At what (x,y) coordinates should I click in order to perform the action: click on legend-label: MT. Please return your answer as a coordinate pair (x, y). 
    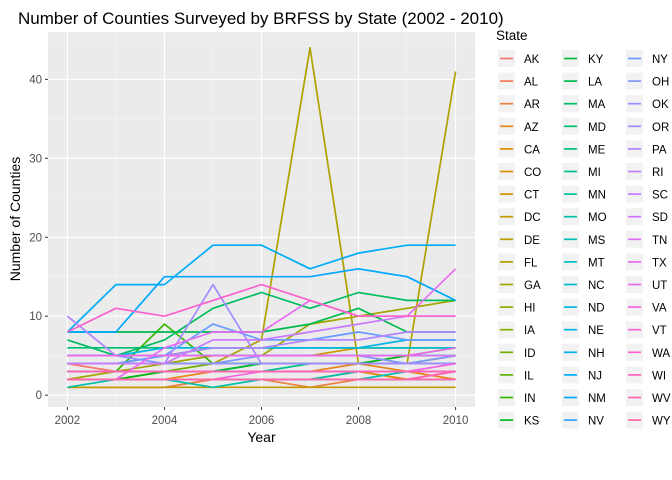
    Looking at the image, I should click on (596, 263).